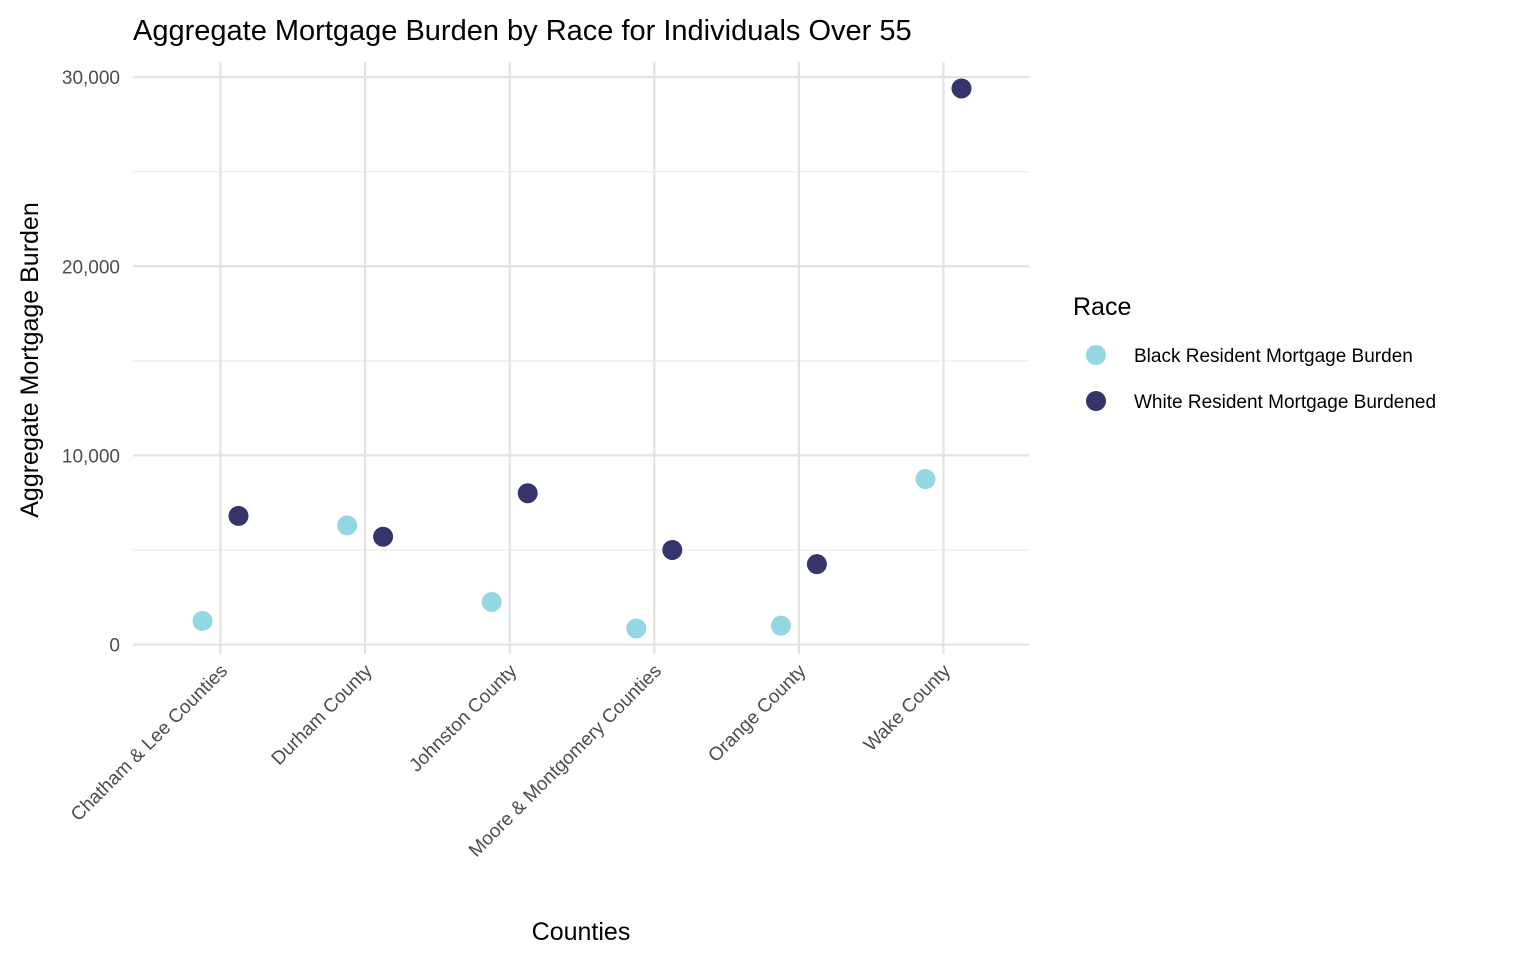 Image resolution: width=1536 pixels, height=960 pixels. What do you see at coordinates (581, 932) in the screenshot?
I see `x-axis-label: Counties` at bounding box center [581, 932].